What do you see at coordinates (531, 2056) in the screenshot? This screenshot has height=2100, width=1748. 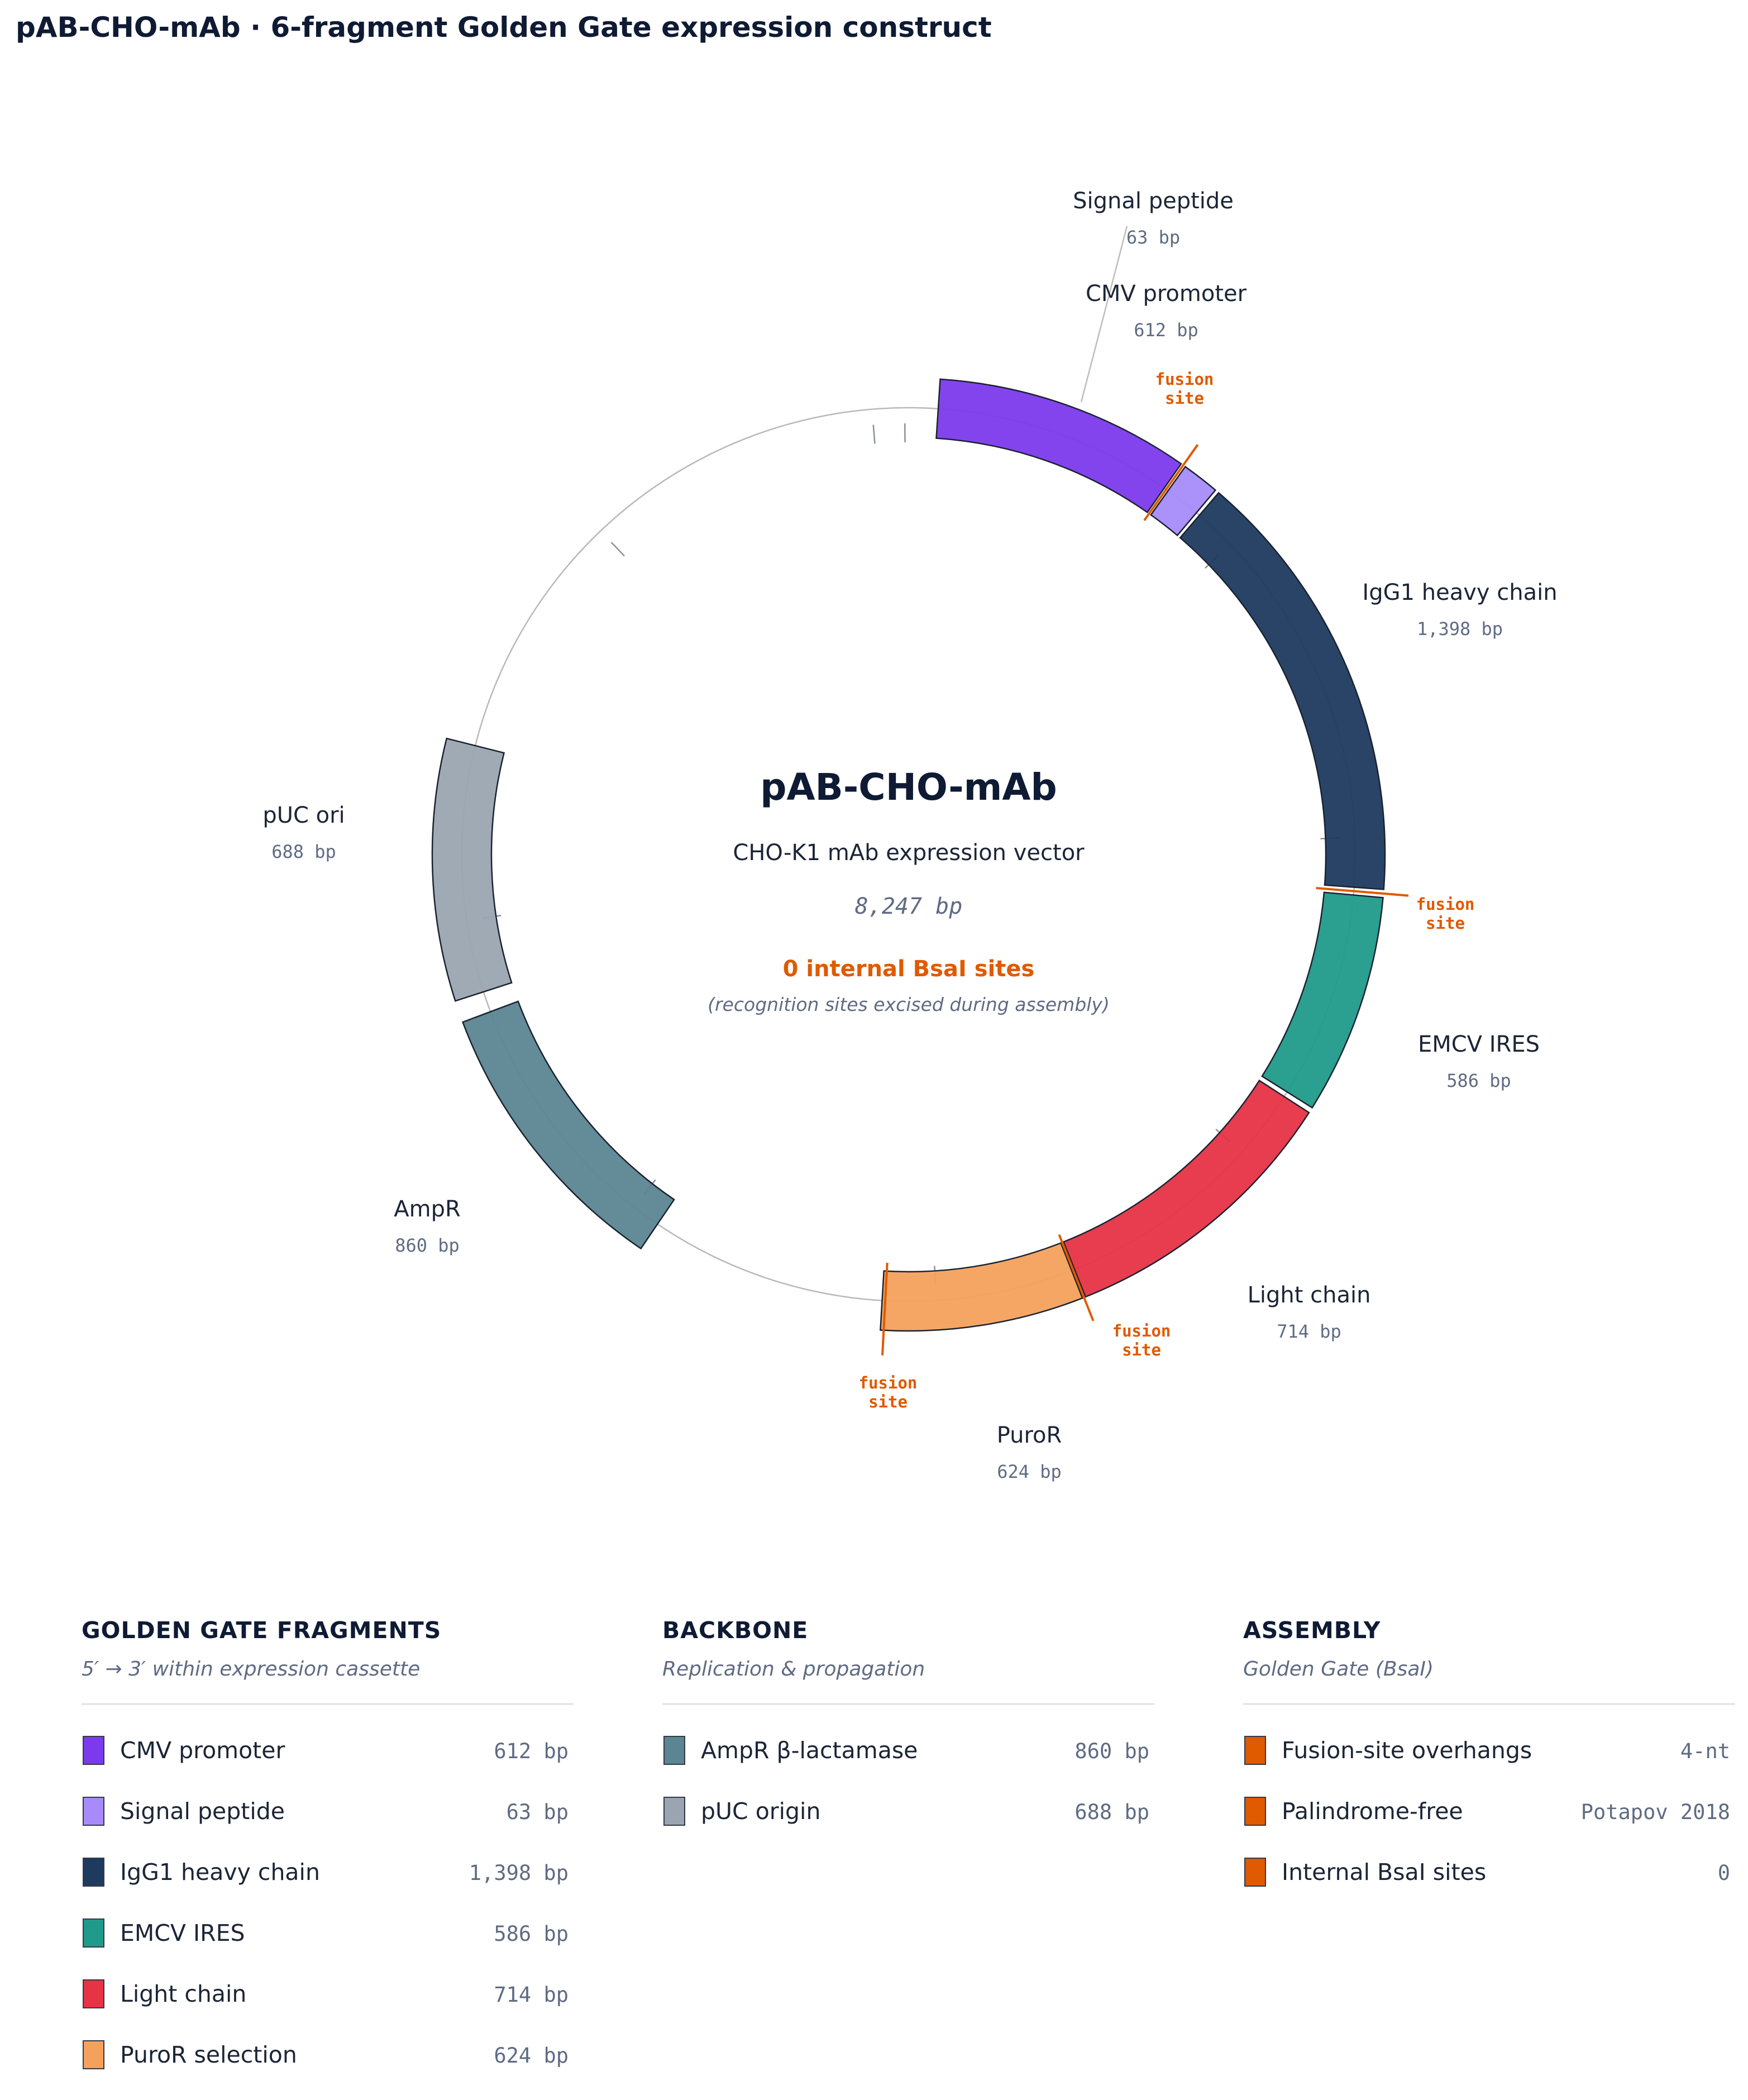 I see `legend-item-value: 624 bp` at bounding box center [531, 2056].